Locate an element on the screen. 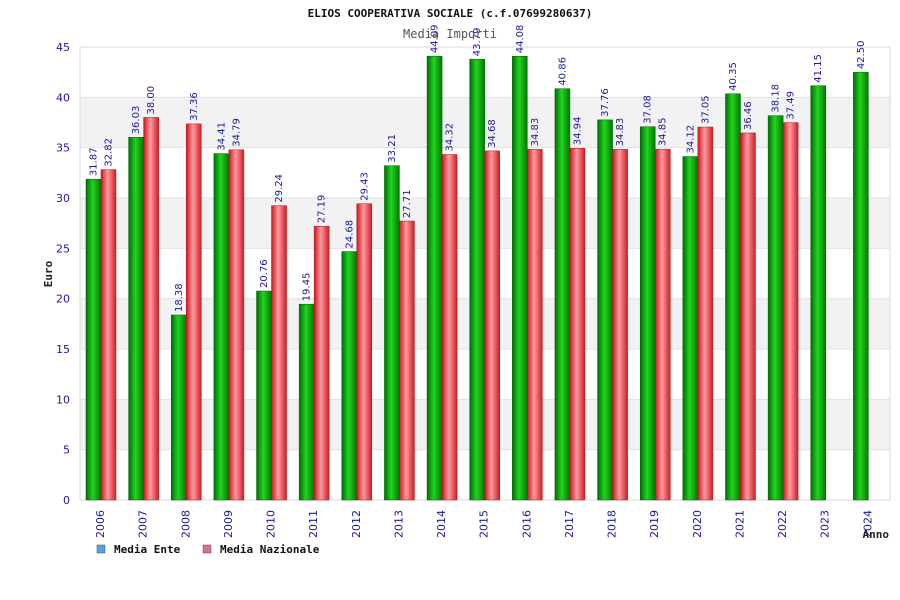  data-label-media-ente: 40.35 is located at coordinates (733, 76).